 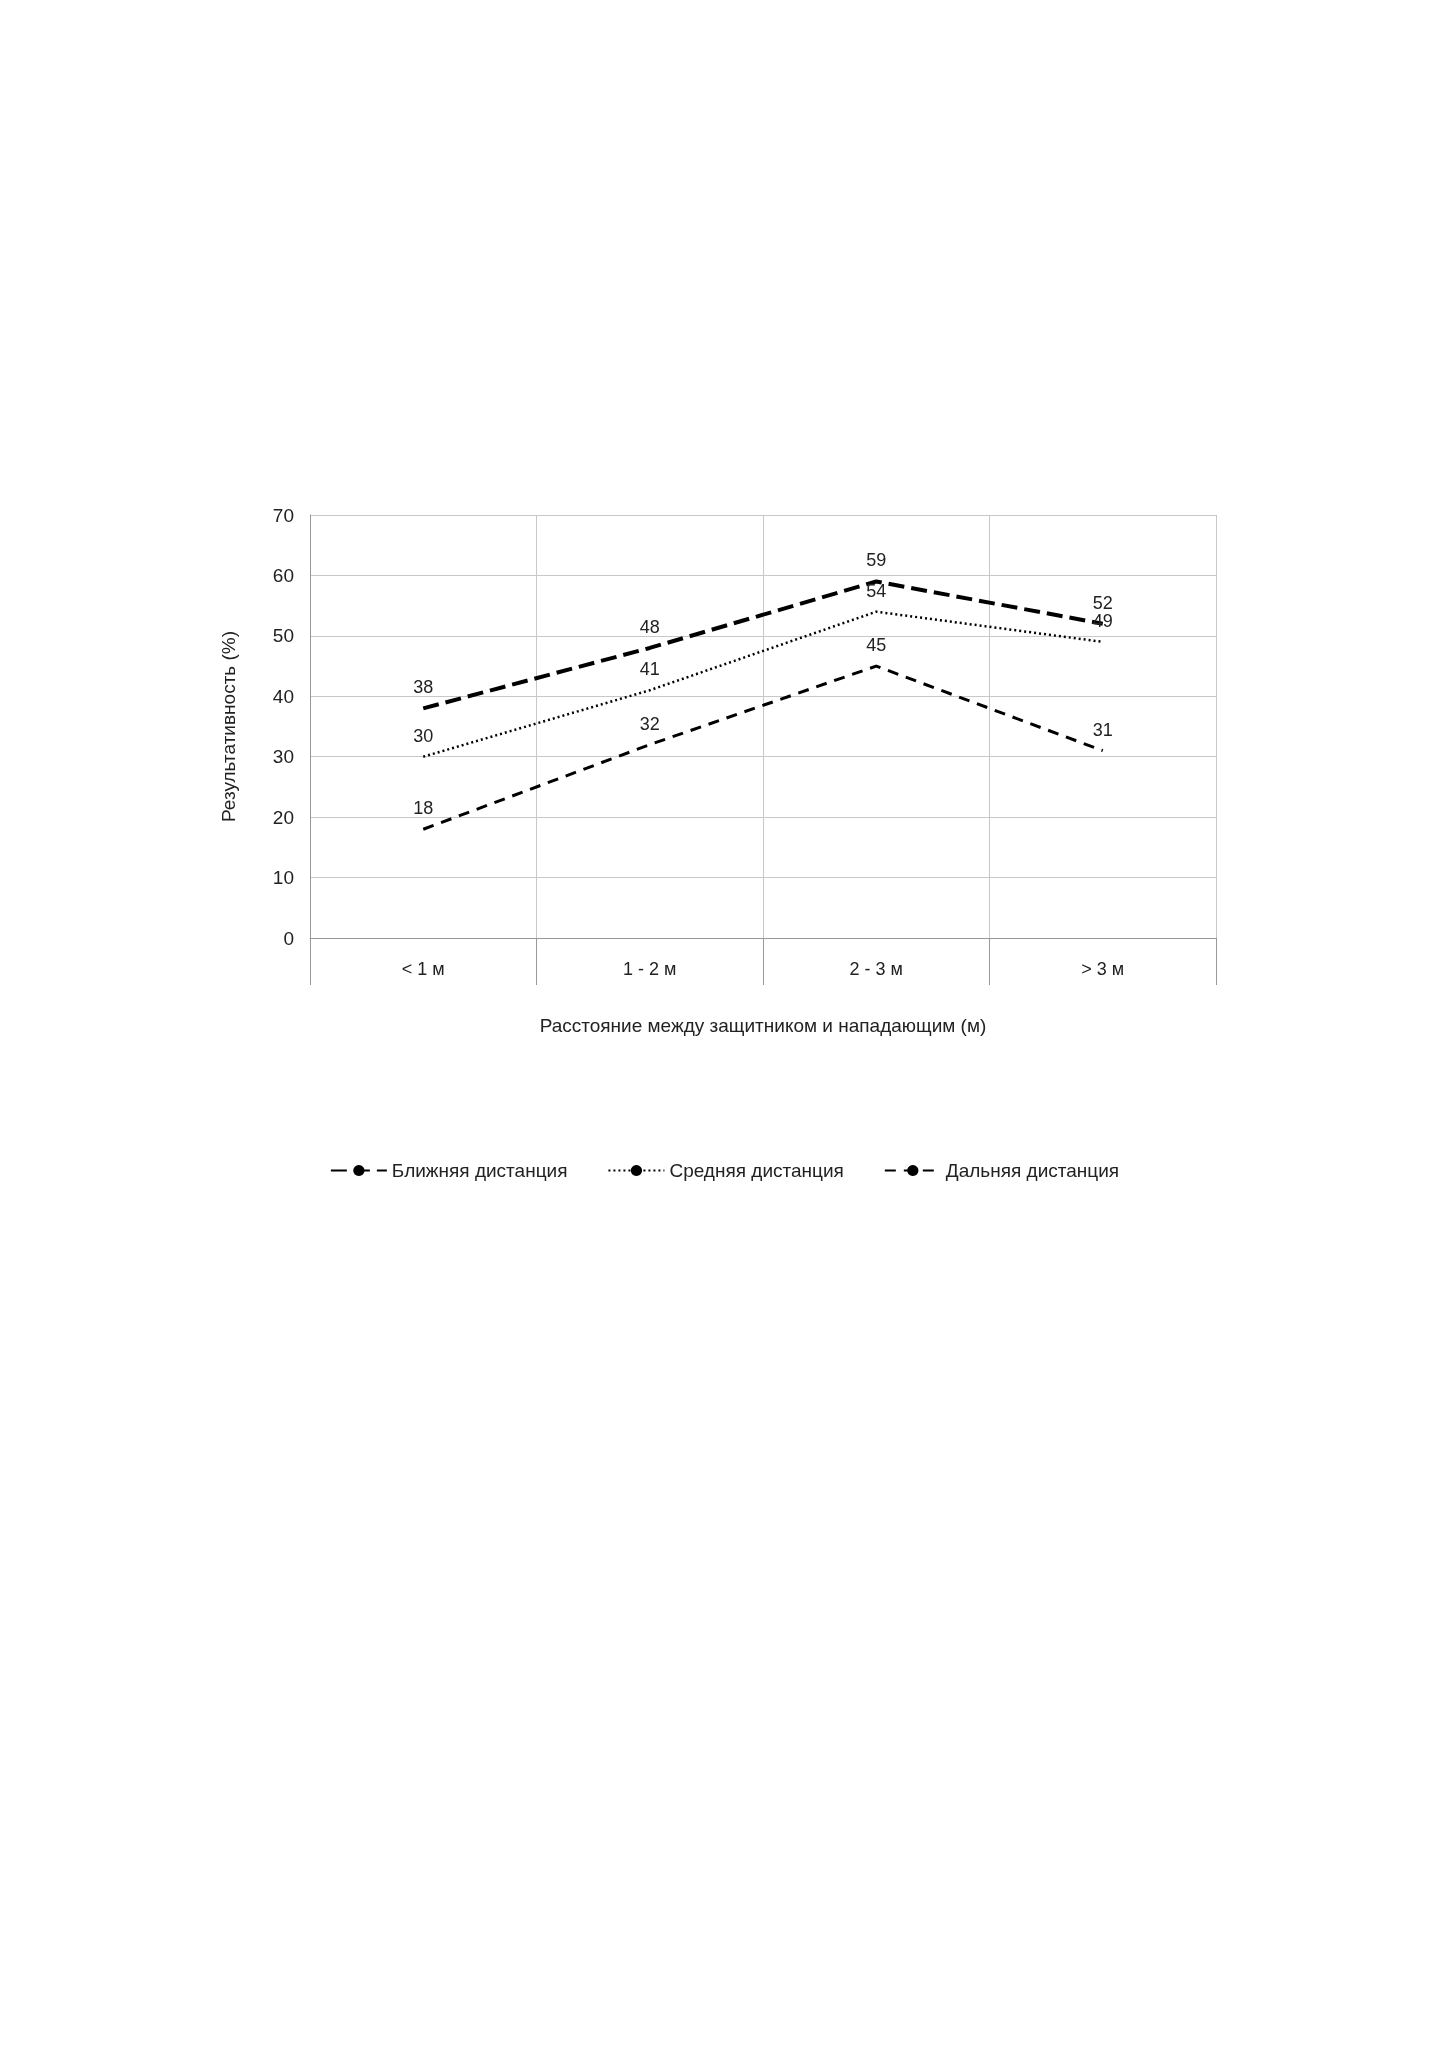 I want to click on data-label: 49, so click(x=1102, y=620).